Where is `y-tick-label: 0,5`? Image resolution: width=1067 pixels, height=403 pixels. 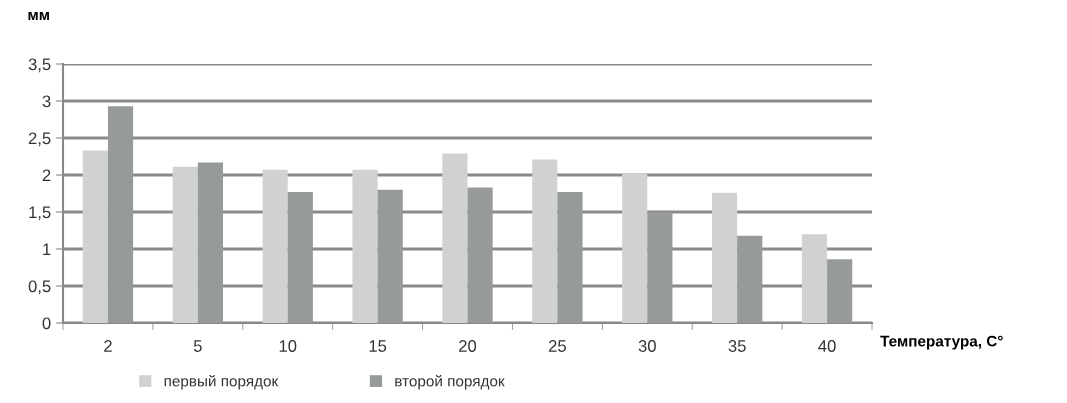 y-tick-label: 0,5 is located at coordinates (39, 287).